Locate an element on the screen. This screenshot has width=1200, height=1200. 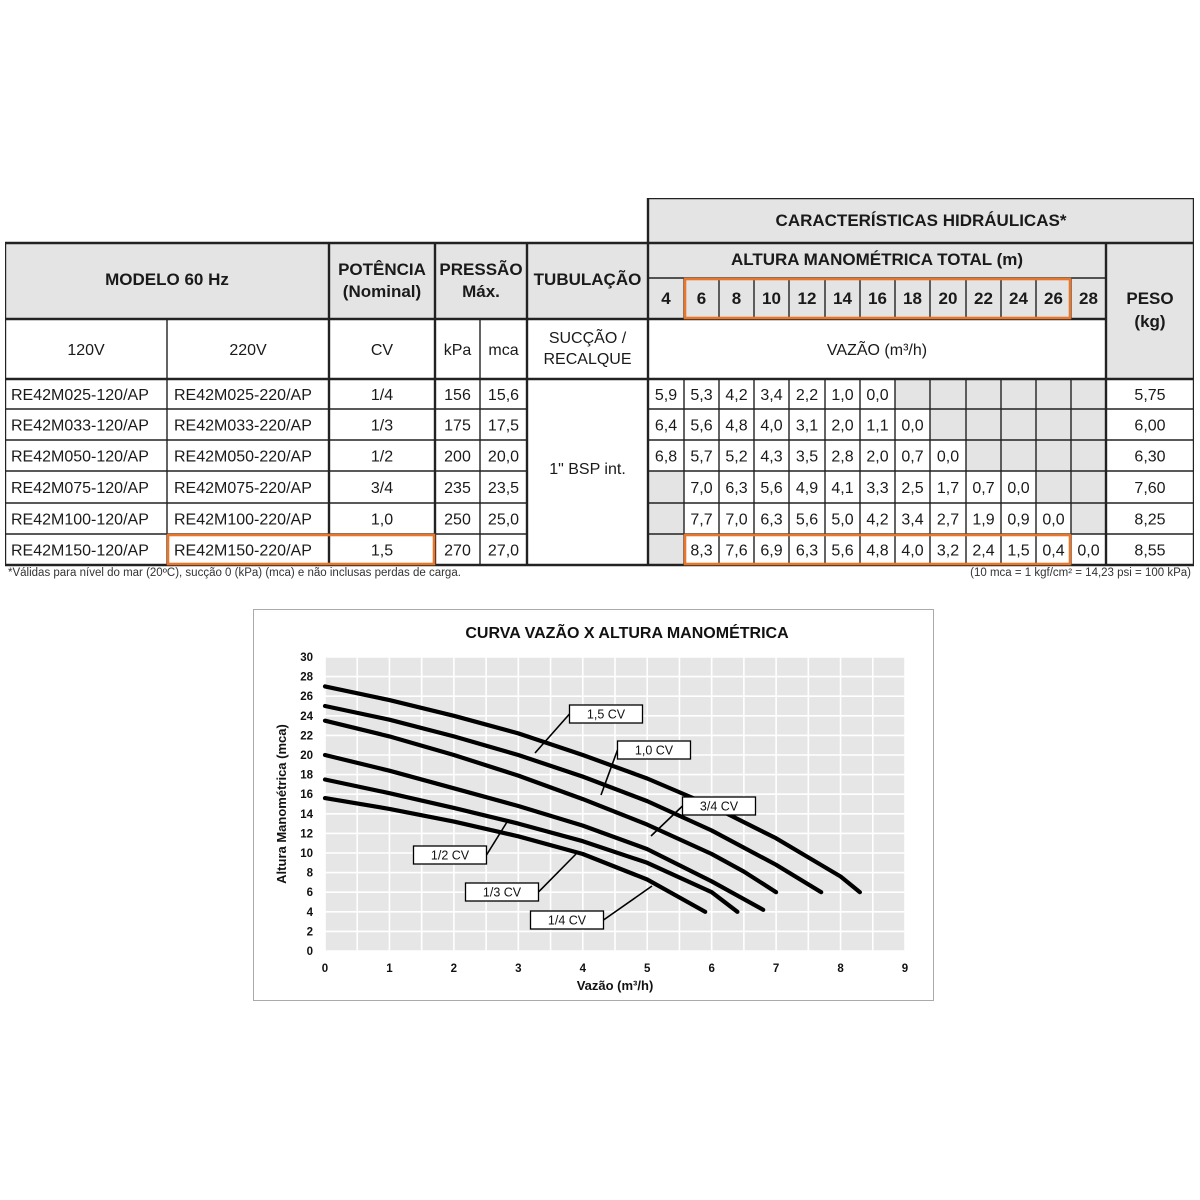
weight-value: 5,75 is located at coordinates (1149, 395).